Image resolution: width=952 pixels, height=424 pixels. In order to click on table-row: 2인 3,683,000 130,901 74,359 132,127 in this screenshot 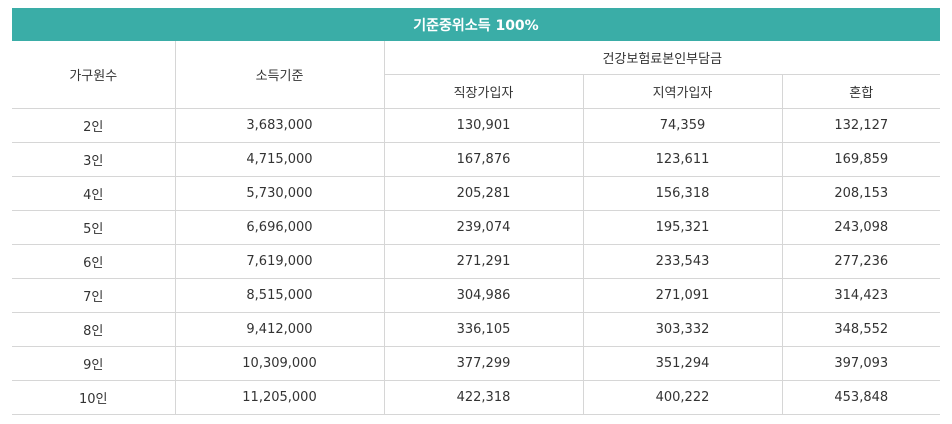, I will do `click(476, 125)`.